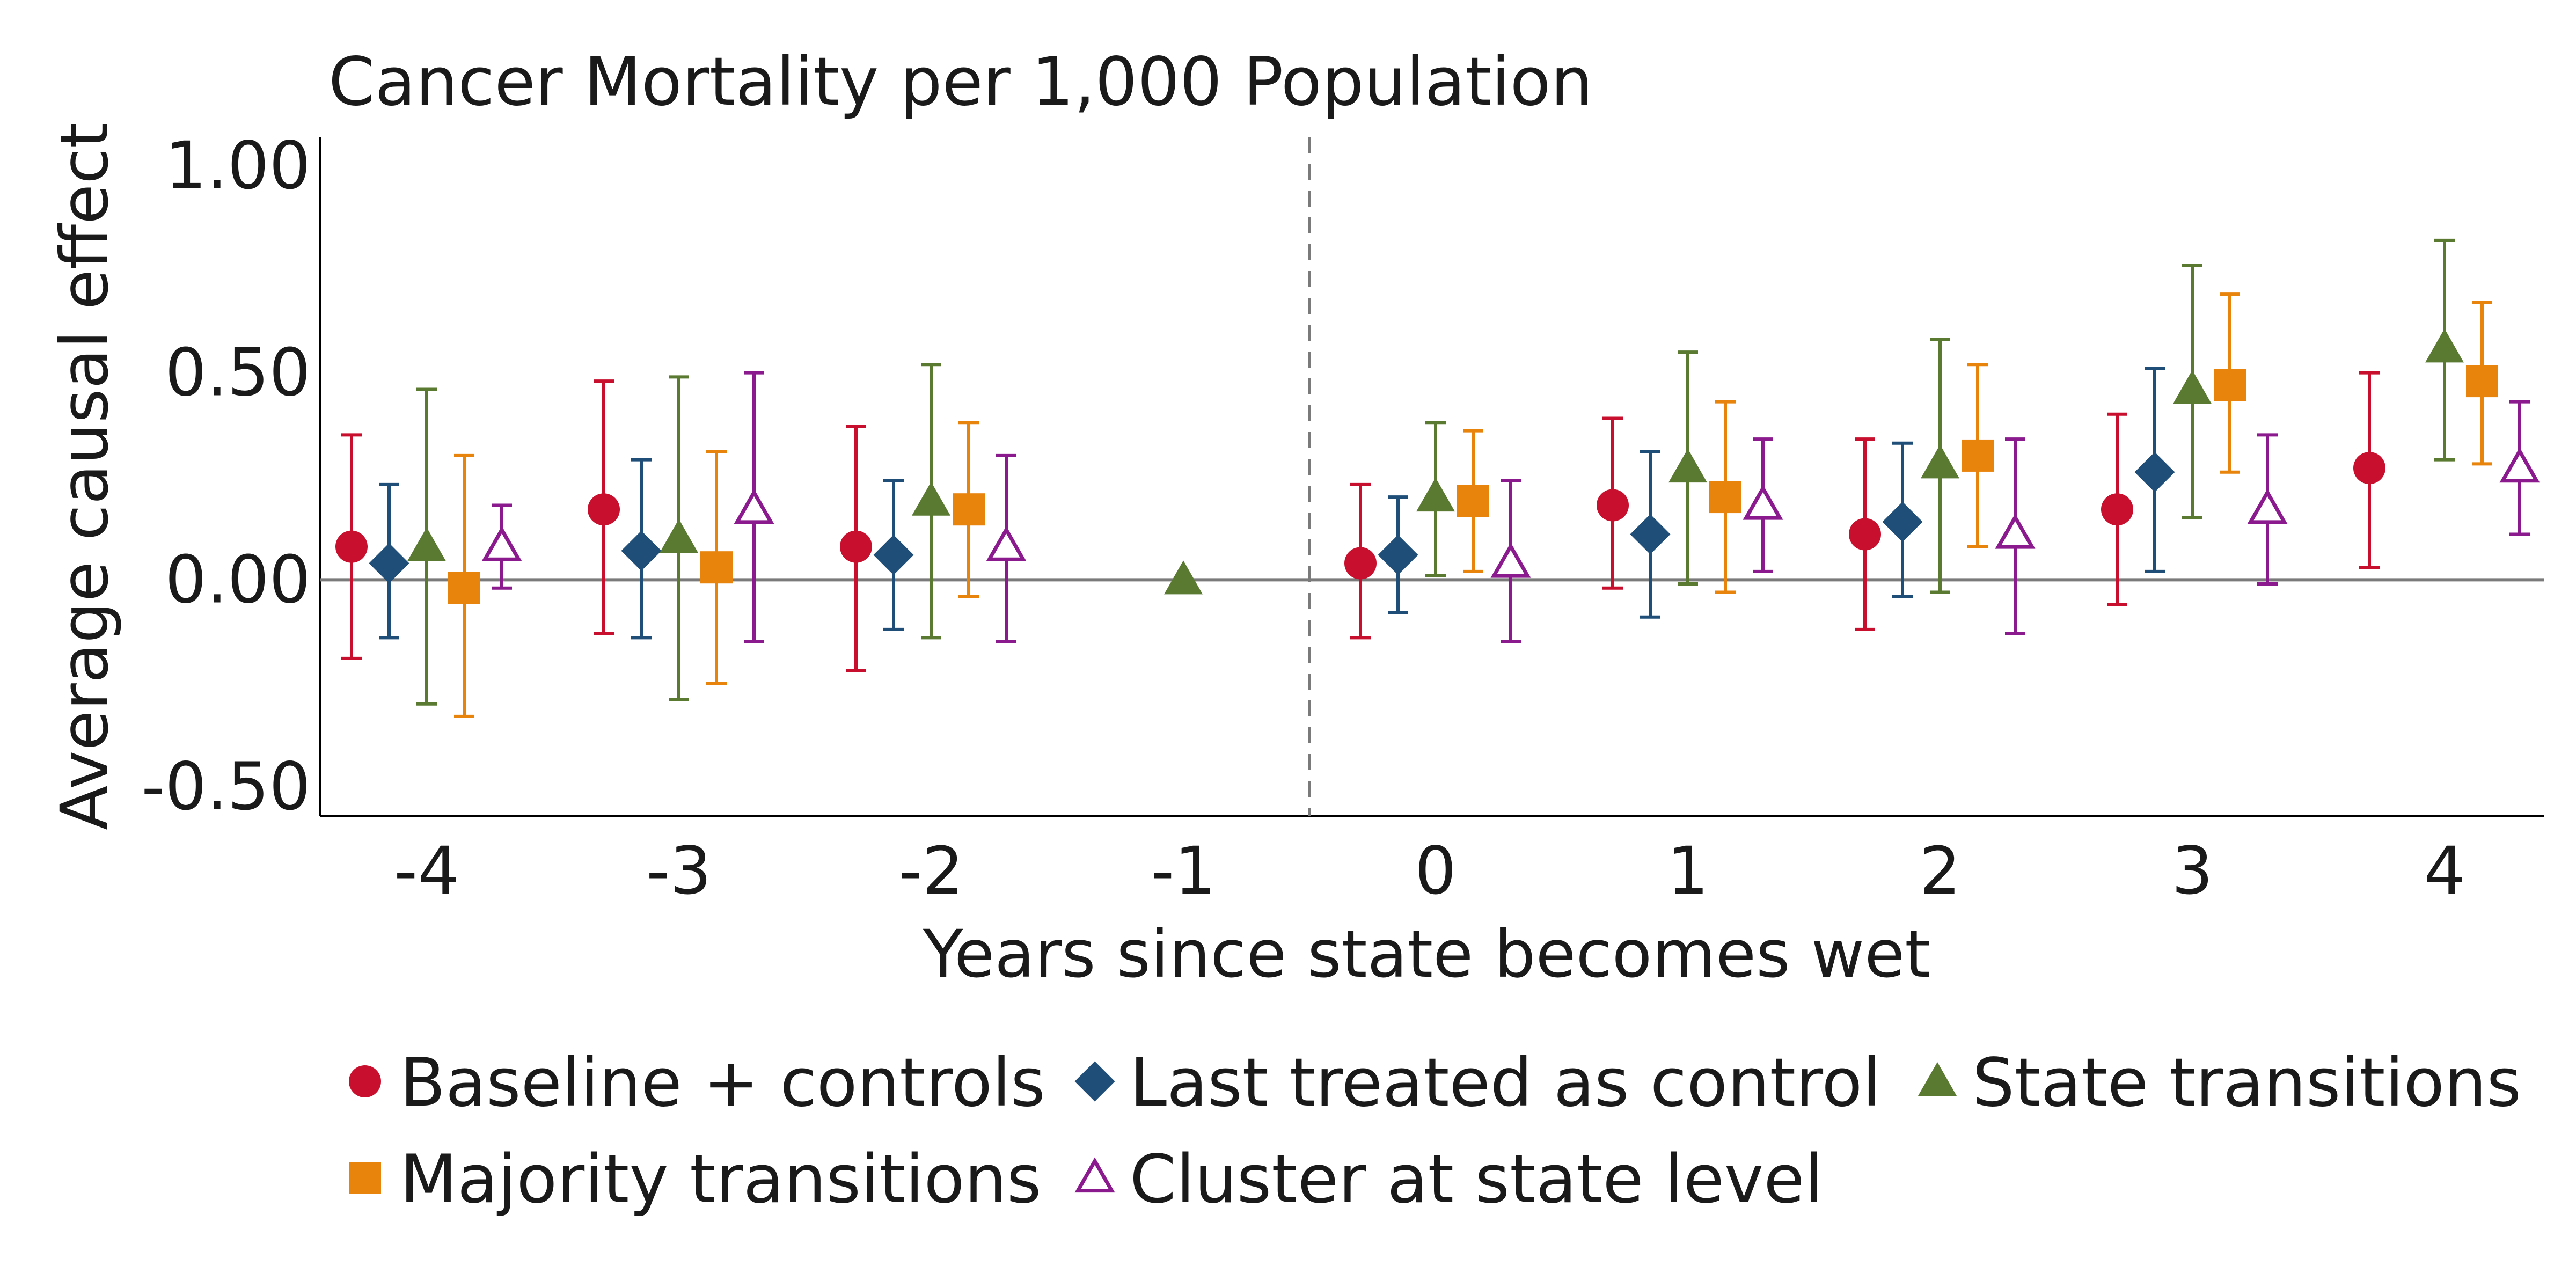 The height and width of the screenshot is (1288, 2576). What do you see at coordinates (2192, 871) in the screenshot?
I see `x-tick-label: 3` at bounding box center [2192, 871].